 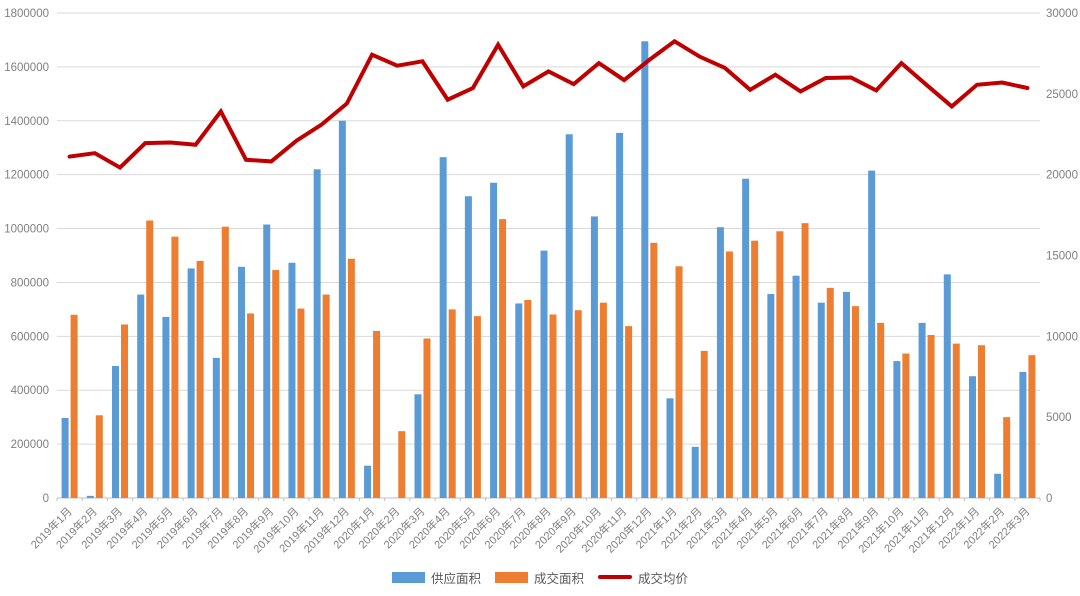 What do you see at coordinates (1062, 176) in the screenshot?
I see `svg-text: 20000` at bounding box center [1062, 176].